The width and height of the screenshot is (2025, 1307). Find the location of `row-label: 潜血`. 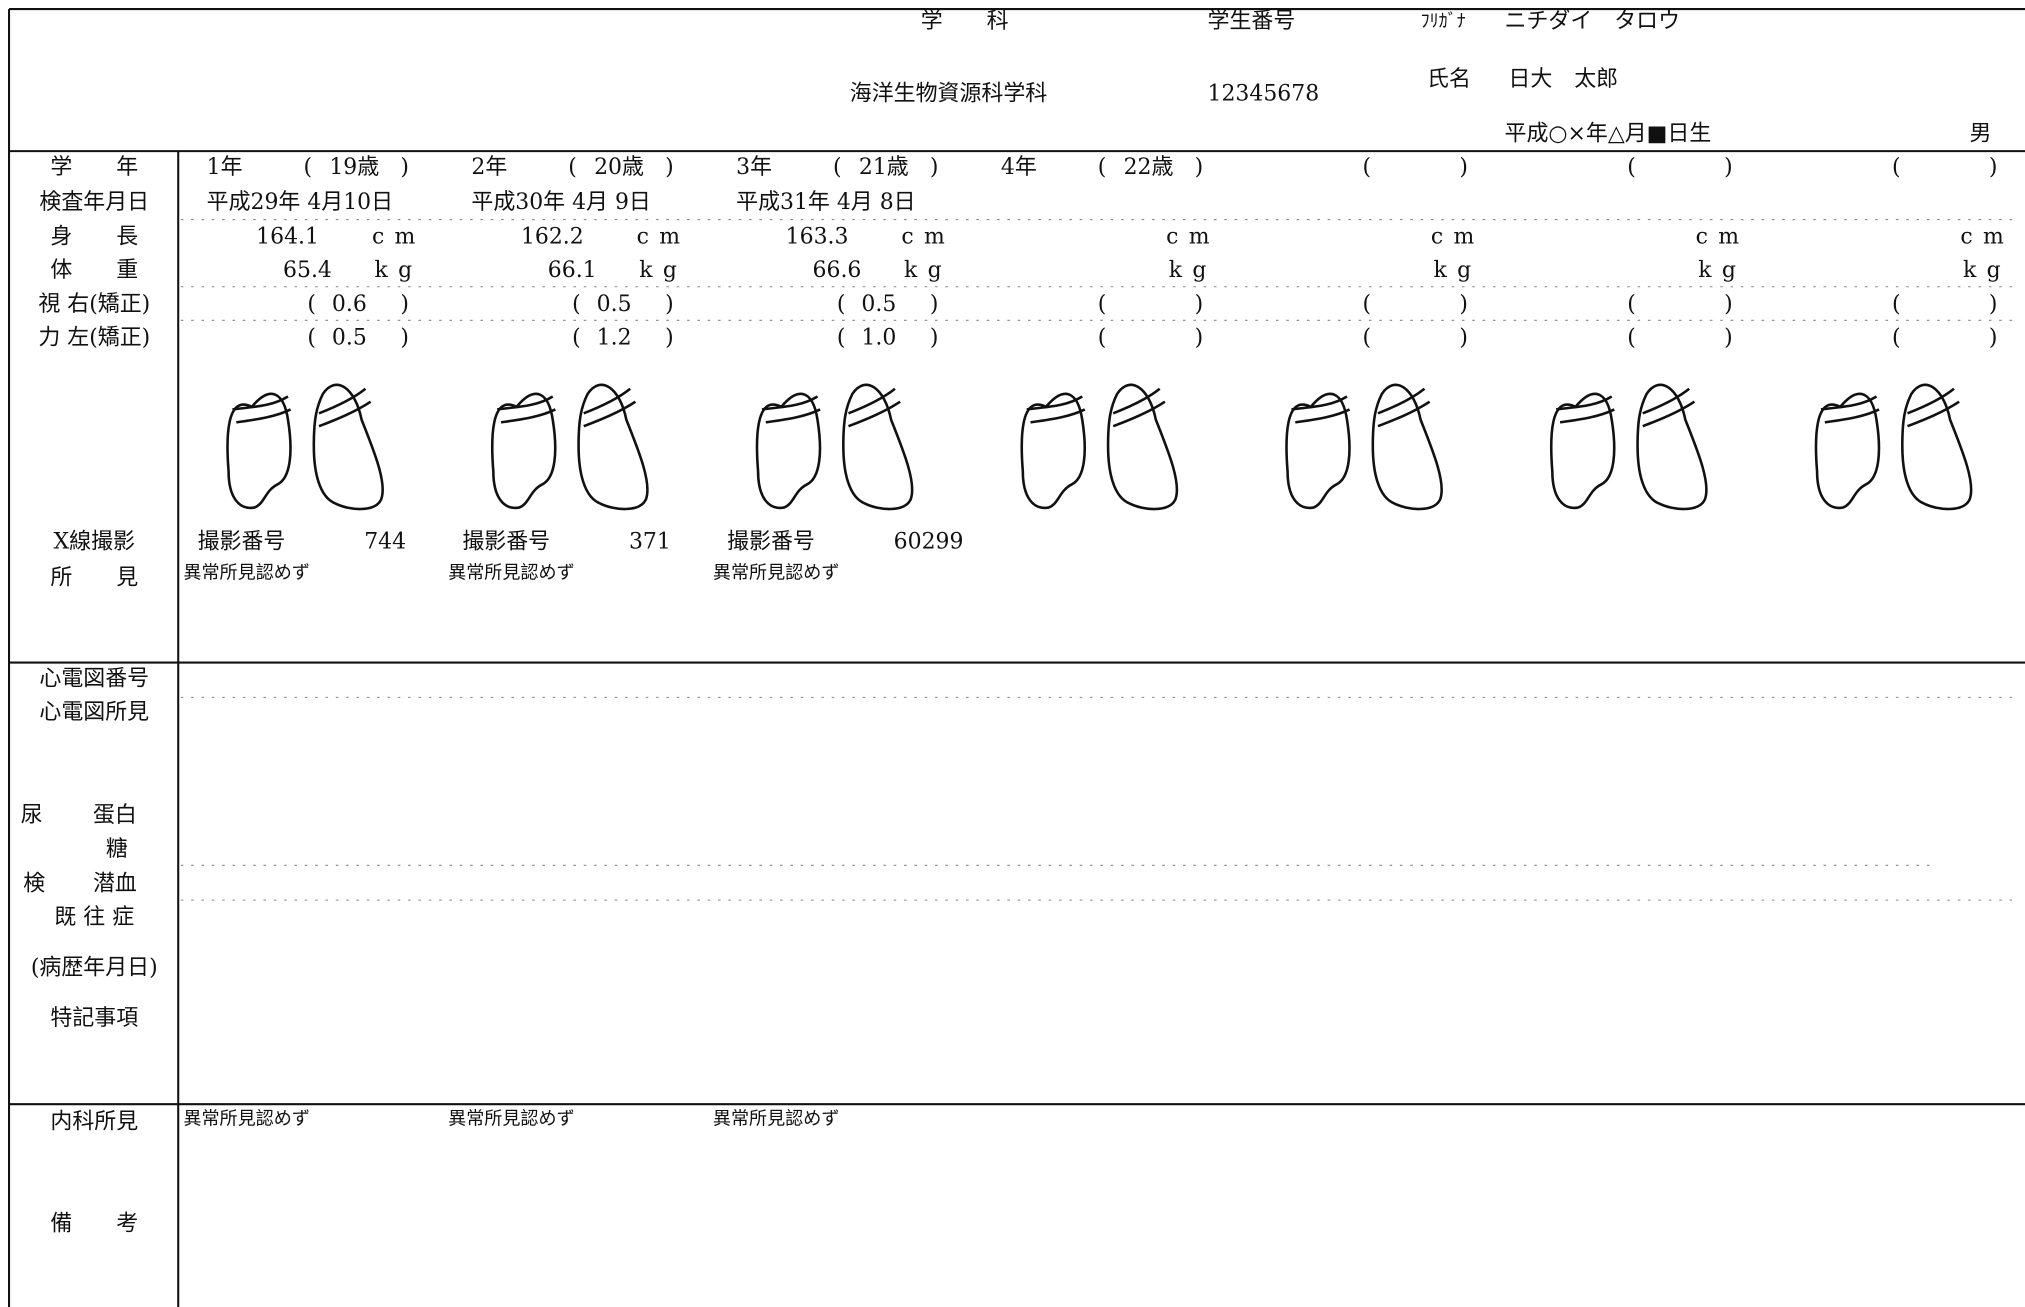

row-label: 潜血 is located at coordinates (115, 884).